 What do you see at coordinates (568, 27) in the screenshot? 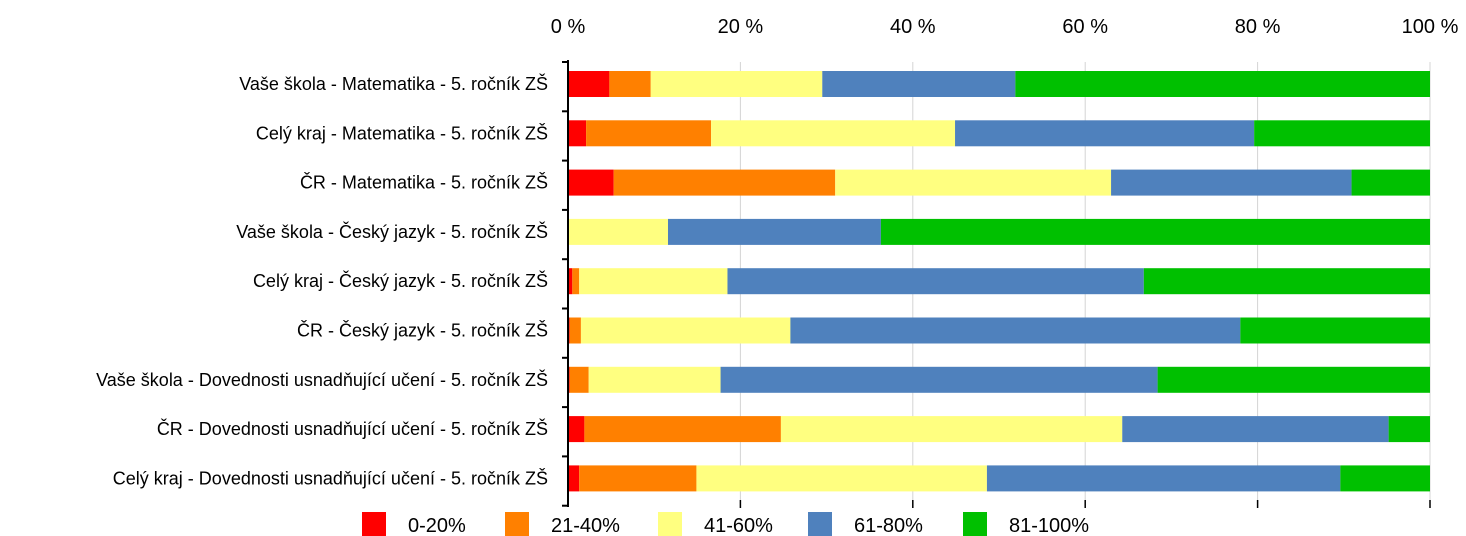
I see `x-tick-label-0: 0 %` at bounding box center [568, 27].